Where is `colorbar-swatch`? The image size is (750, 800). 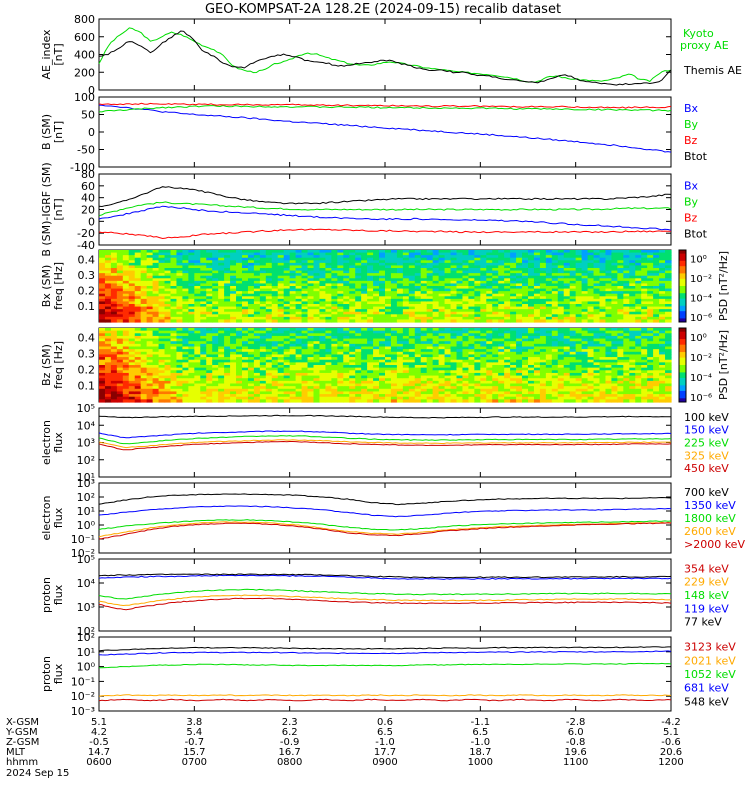
colorbar-swatch is located at coordinates (682, 276).